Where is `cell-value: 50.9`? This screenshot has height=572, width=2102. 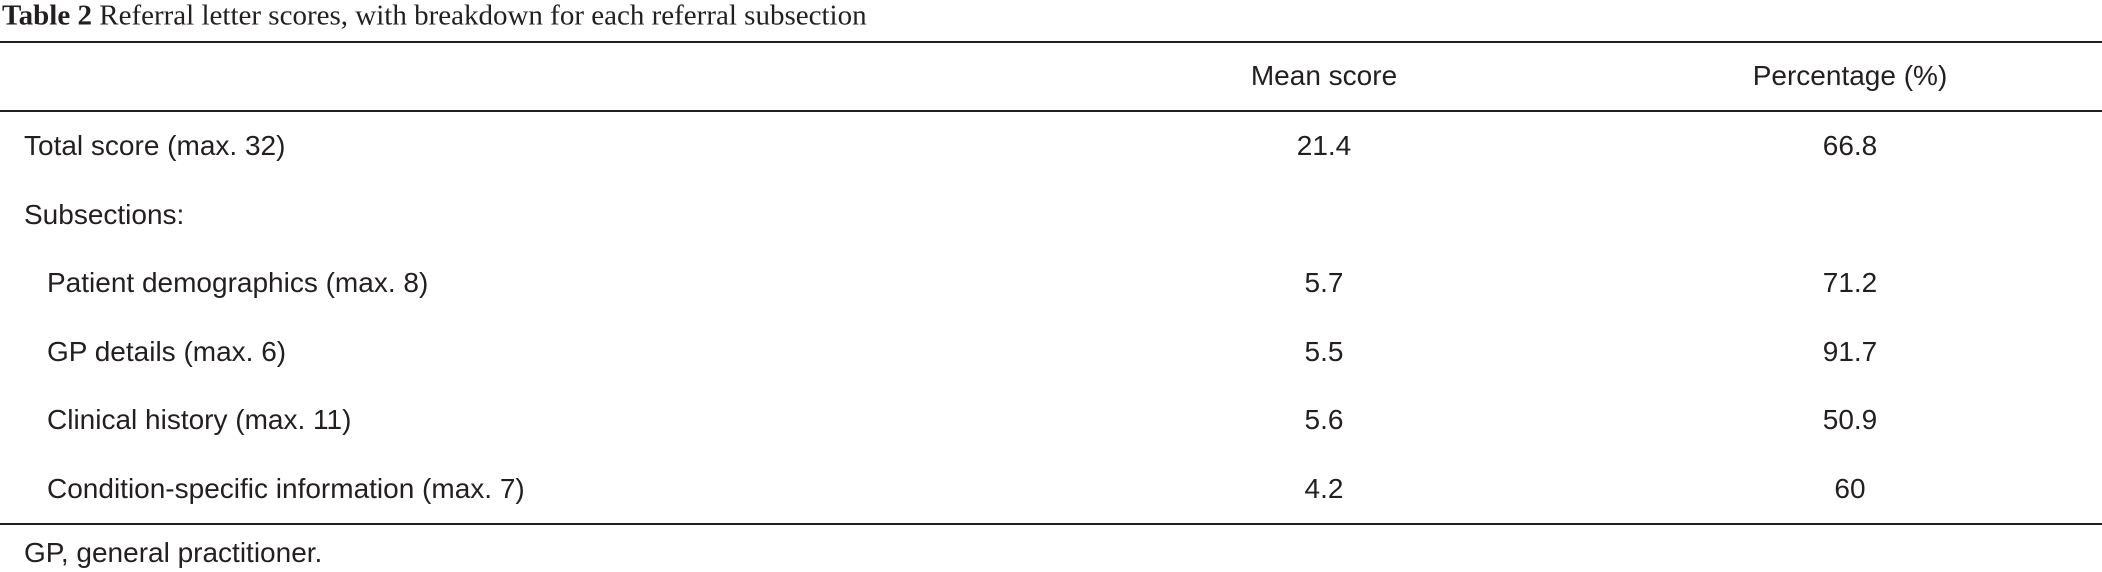 cell-value: 50.9 is located at coordinates (1850, 420).